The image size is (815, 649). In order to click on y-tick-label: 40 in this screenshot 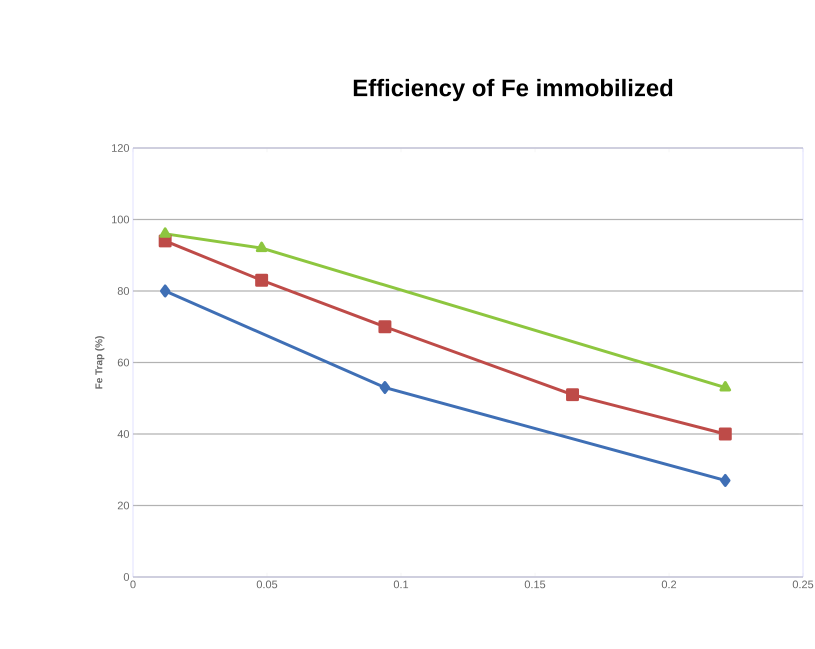, I will do `click(124, 434)`.